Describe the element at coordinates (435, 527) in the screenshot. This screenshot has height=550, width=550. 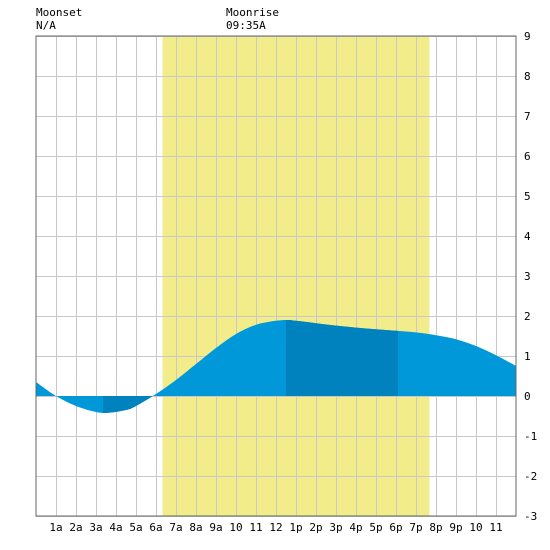
I see `x-tick-label: 8p` at that location.